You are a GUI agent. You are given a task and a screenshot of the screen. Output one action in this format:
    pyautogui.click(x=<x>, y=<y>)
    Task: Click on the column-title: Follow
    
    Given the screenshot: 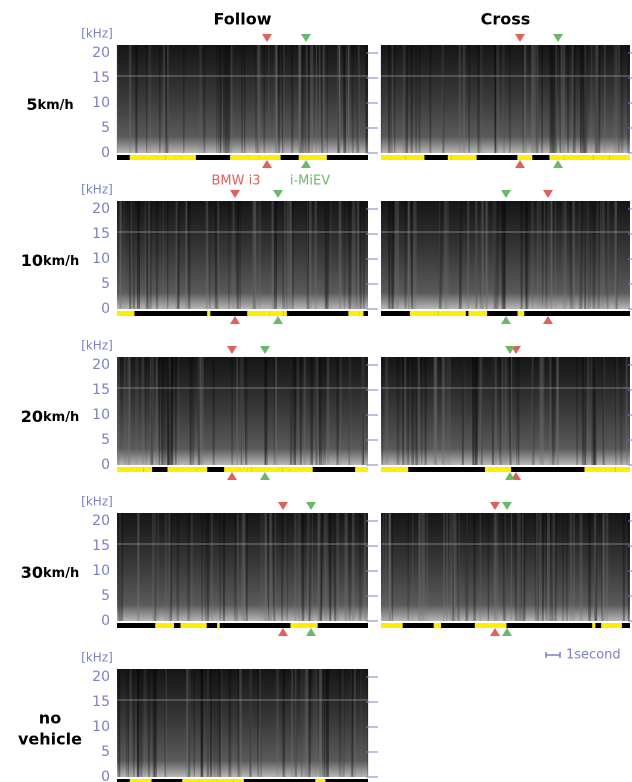 What is the action you would take?
    pyautogui.click(x=242, y=19)
    